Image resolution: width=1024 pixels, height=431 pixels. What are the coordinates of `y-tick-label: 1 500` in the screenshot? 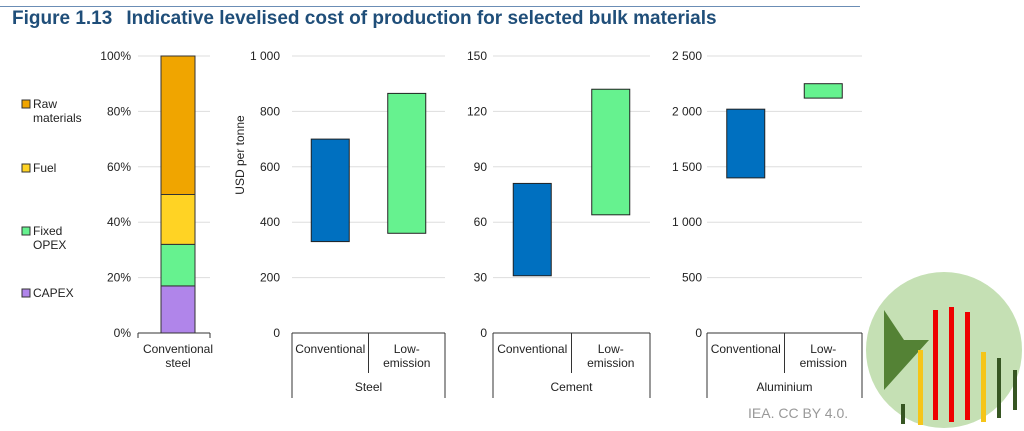 It's located at (687, 167).